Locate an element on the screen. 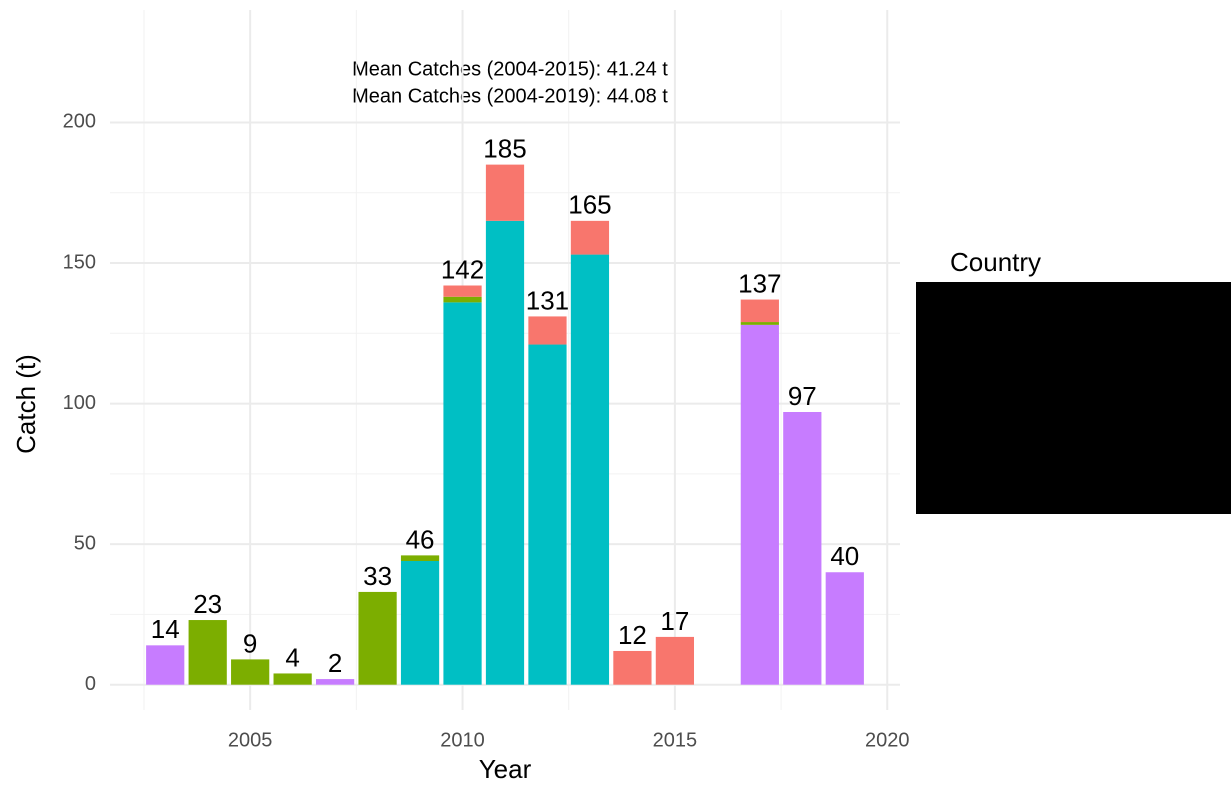  data-label: 40 is located at coordinates (844, 556).